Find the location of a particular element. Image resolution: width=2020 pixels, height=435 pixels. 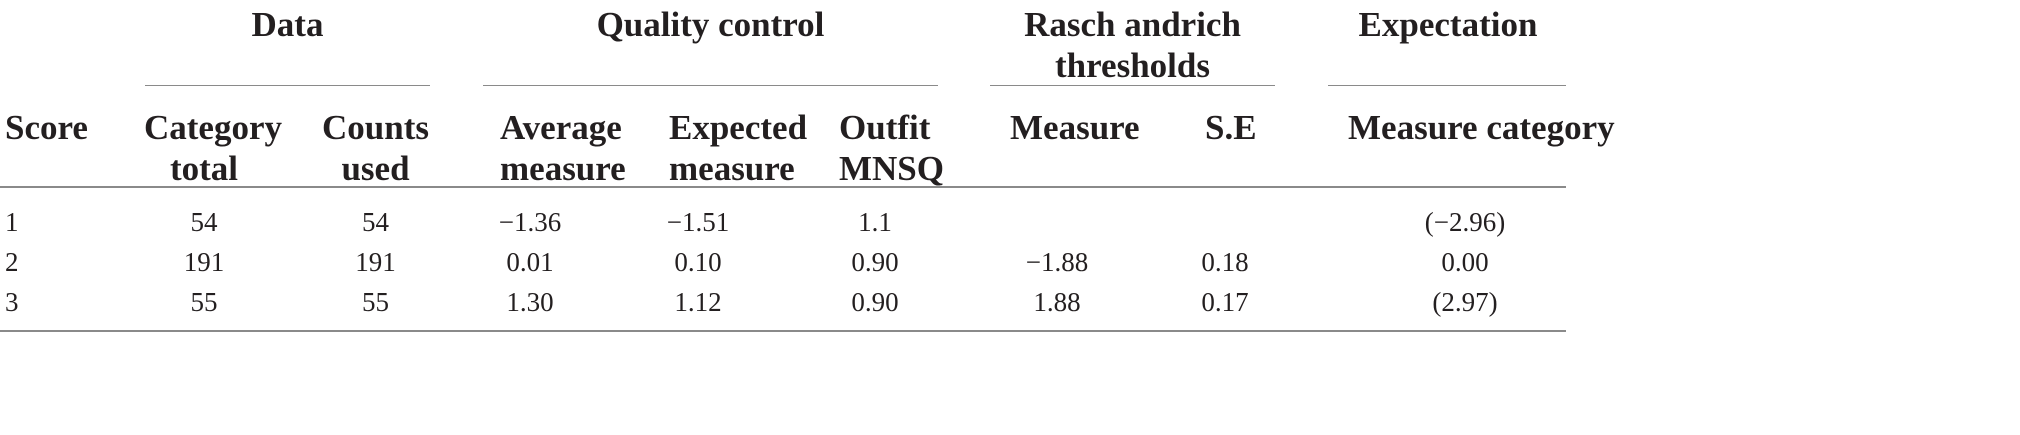

cell-r3-expected-measure: 1.12 is located at coordinates (698, 302).